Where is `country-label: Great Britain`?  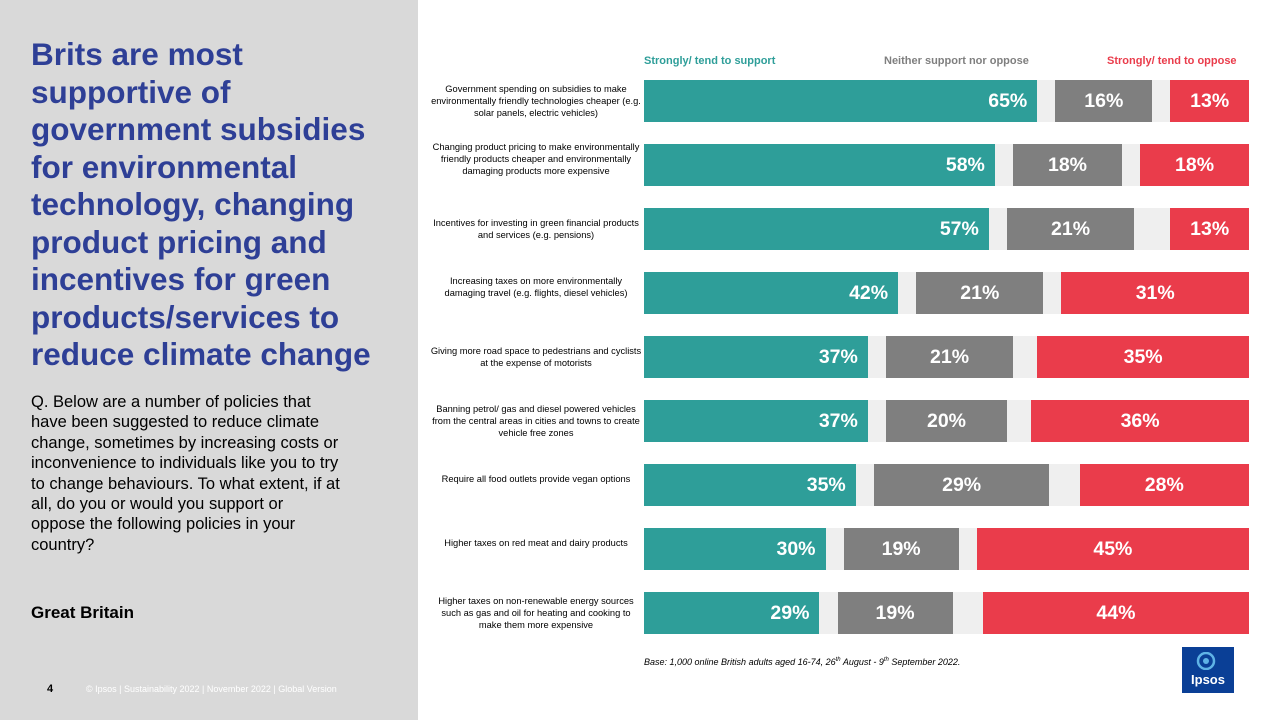
country-label: Great Britain is located at coordinates (82, 612).